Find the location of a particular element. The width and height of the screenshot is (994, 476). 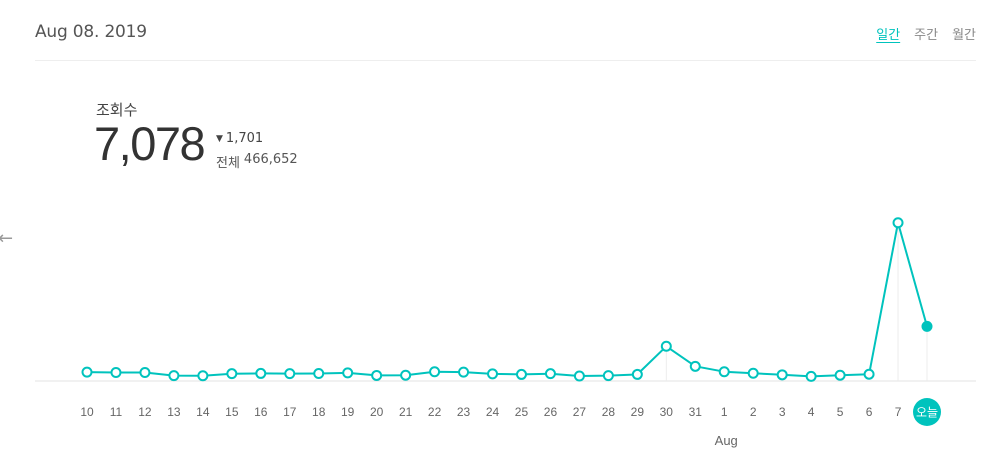

x-month-label: Aug is located at coordinates (726, 440).